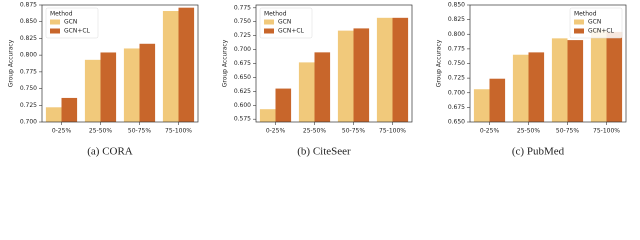  Describe the element at coordinates (324, 152) in the screenshot. I see `chart-caption: (b) CiteSeer` at that location.